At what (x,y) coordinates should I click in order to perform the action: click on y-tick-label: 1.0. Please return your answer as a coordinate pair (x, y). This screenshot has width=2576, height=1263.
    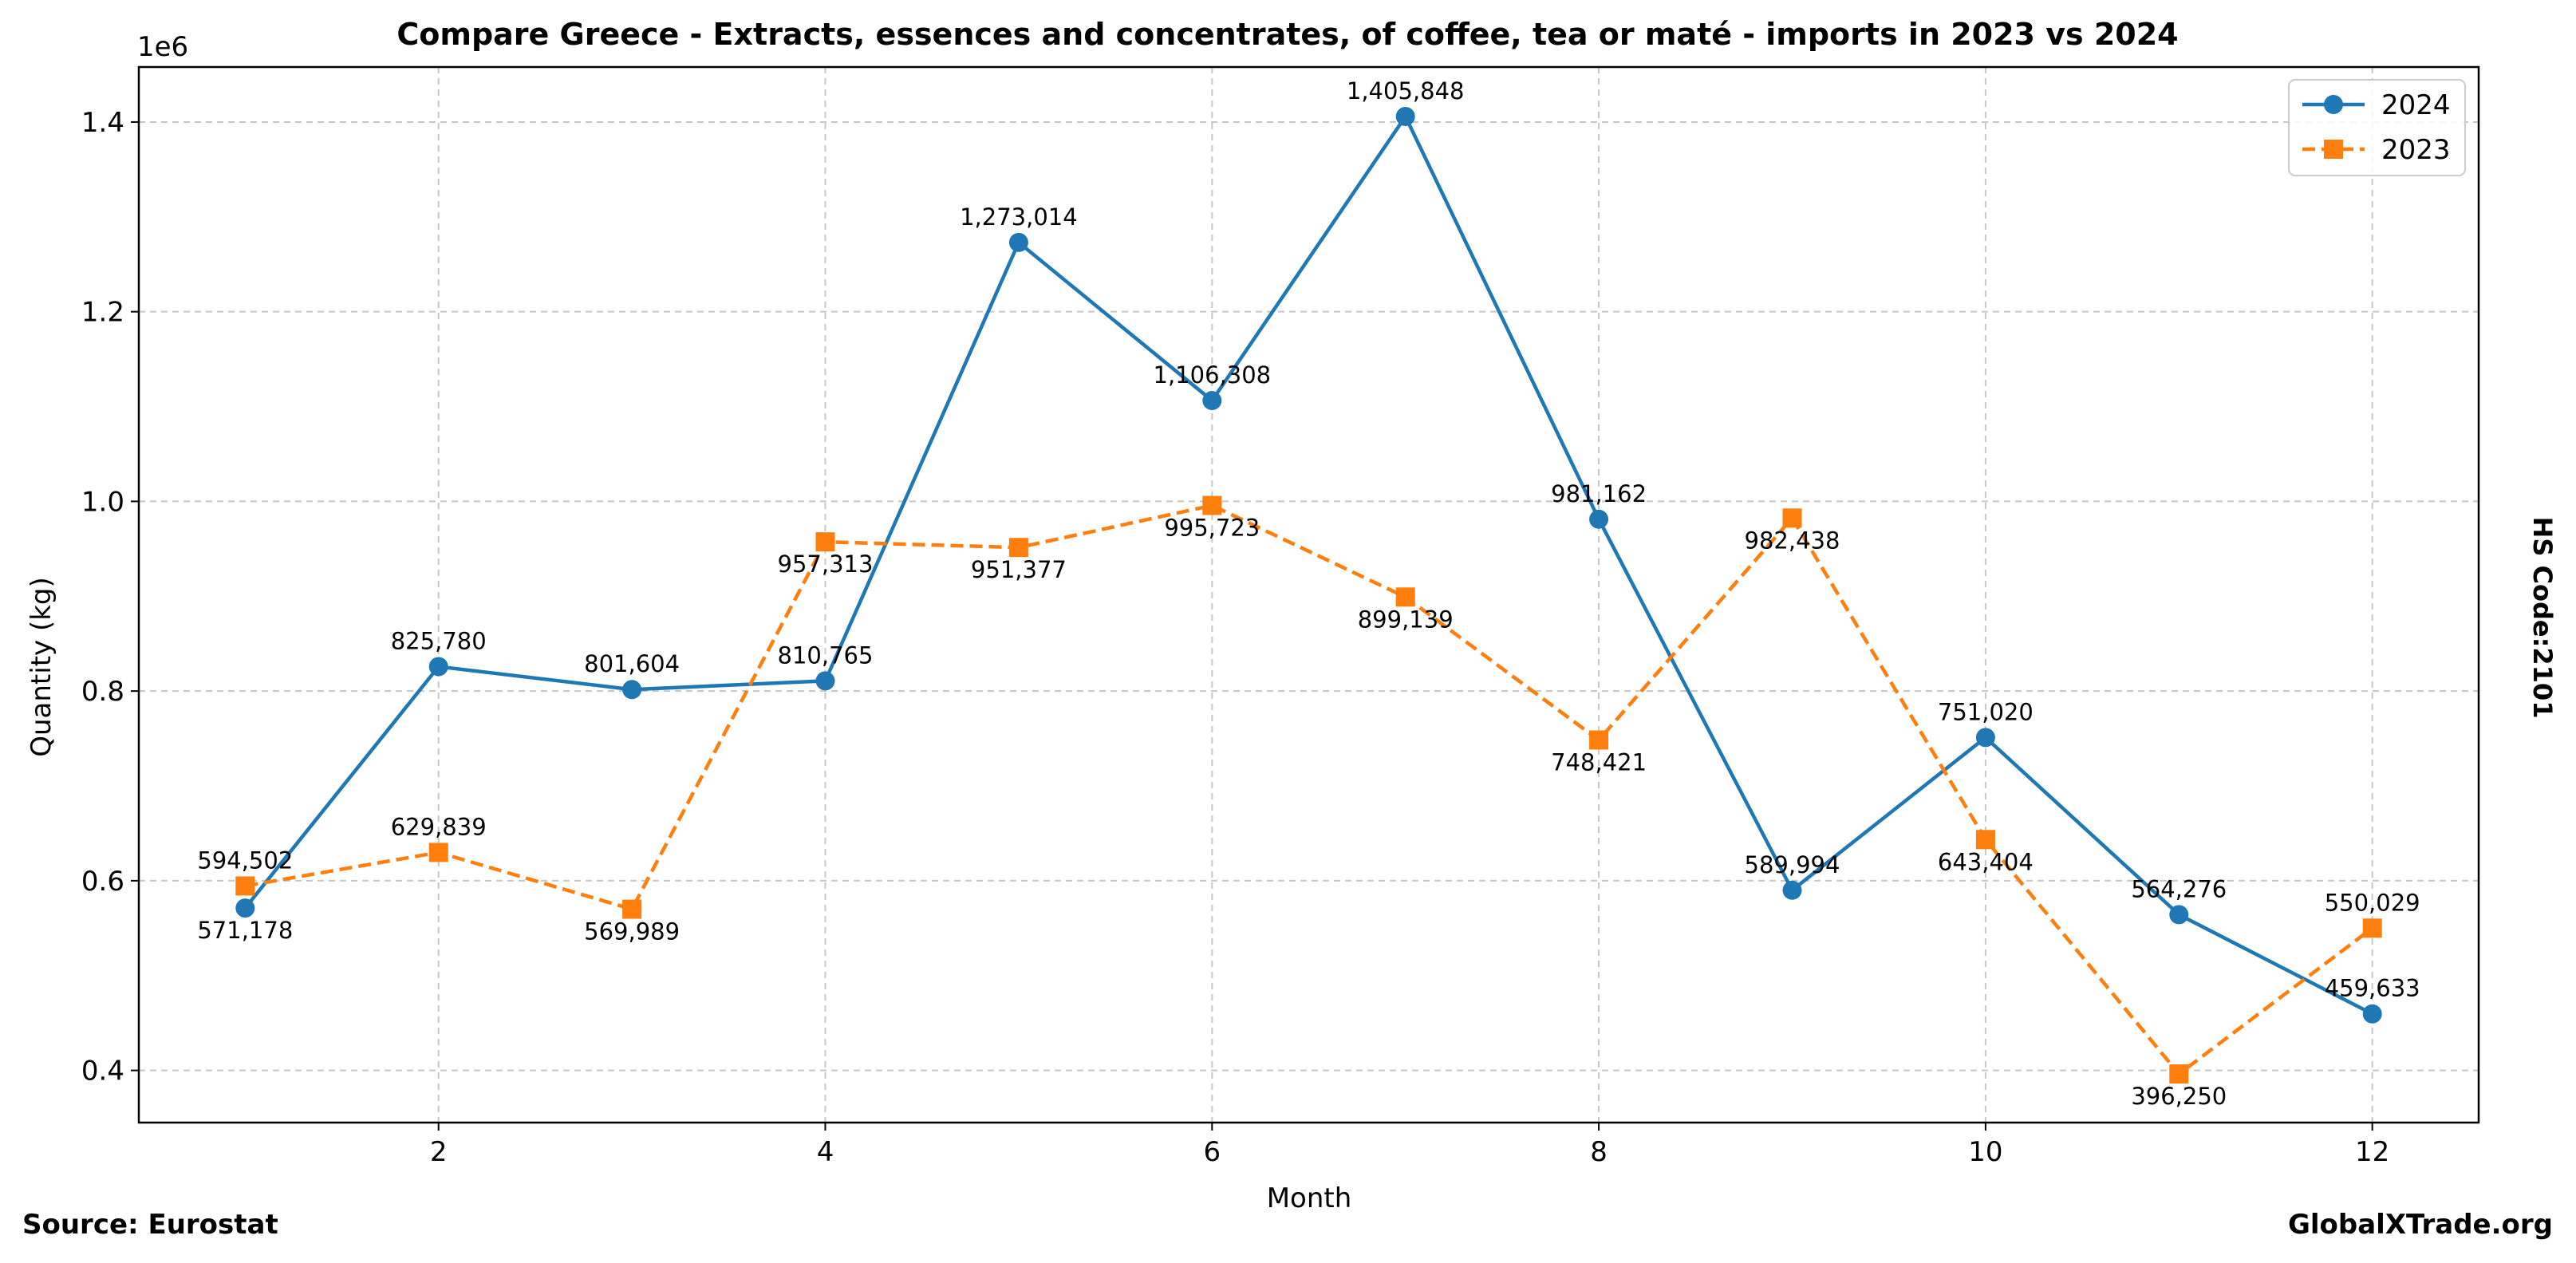
    Looking at the image, I should click on (102, 502).